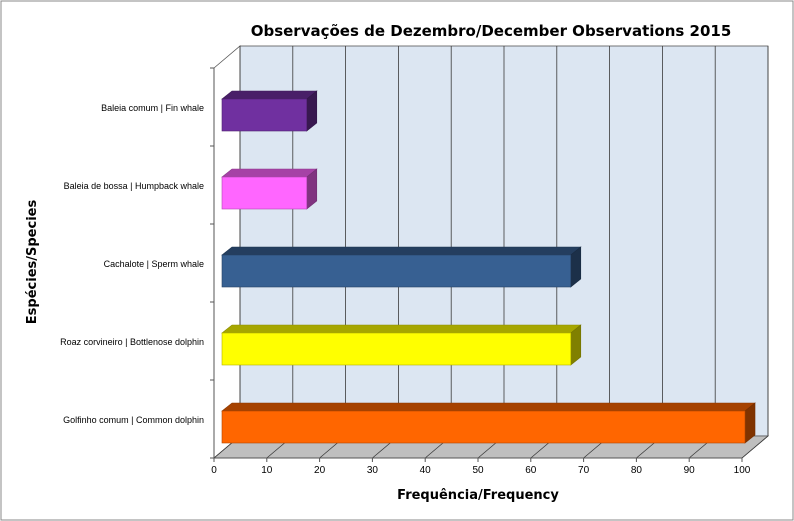 The height and width of the screenshot is (521, 794). I want to click on y-axis-title: Espécies/Species, so click(32, 262).